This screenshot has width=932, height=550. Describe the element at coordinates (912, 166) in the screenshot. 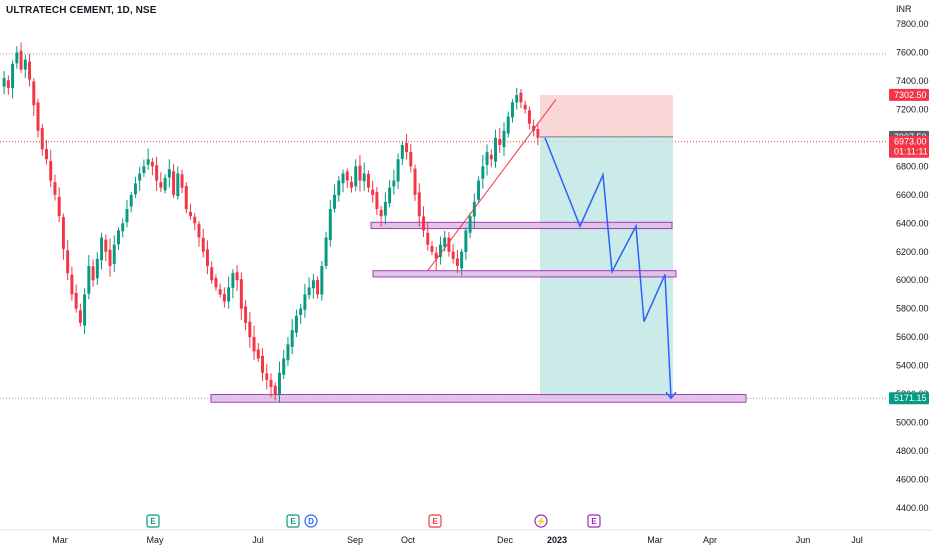

I see `y-tick-label: 6800.00` at that location.